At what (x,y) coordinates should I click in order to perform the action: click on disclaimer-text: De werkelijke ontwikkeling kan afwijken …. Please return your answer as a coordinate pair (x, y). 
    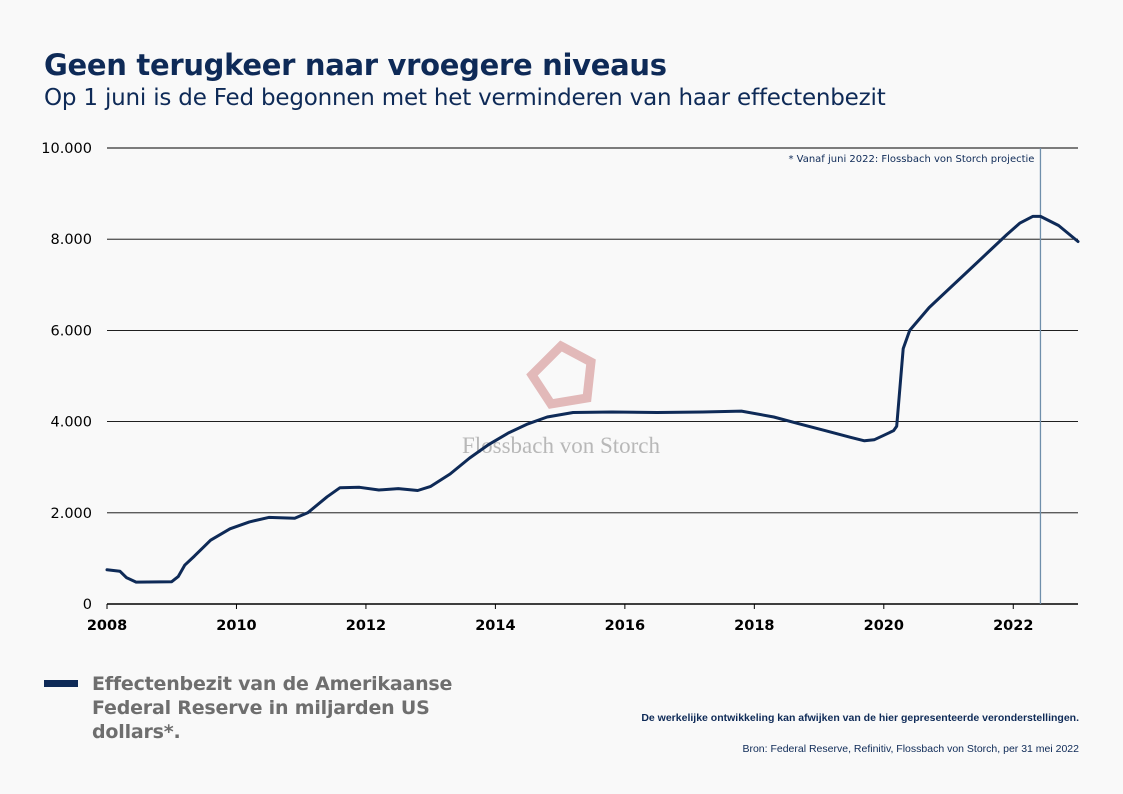
    Looking at the image, I should click on (860, 718).